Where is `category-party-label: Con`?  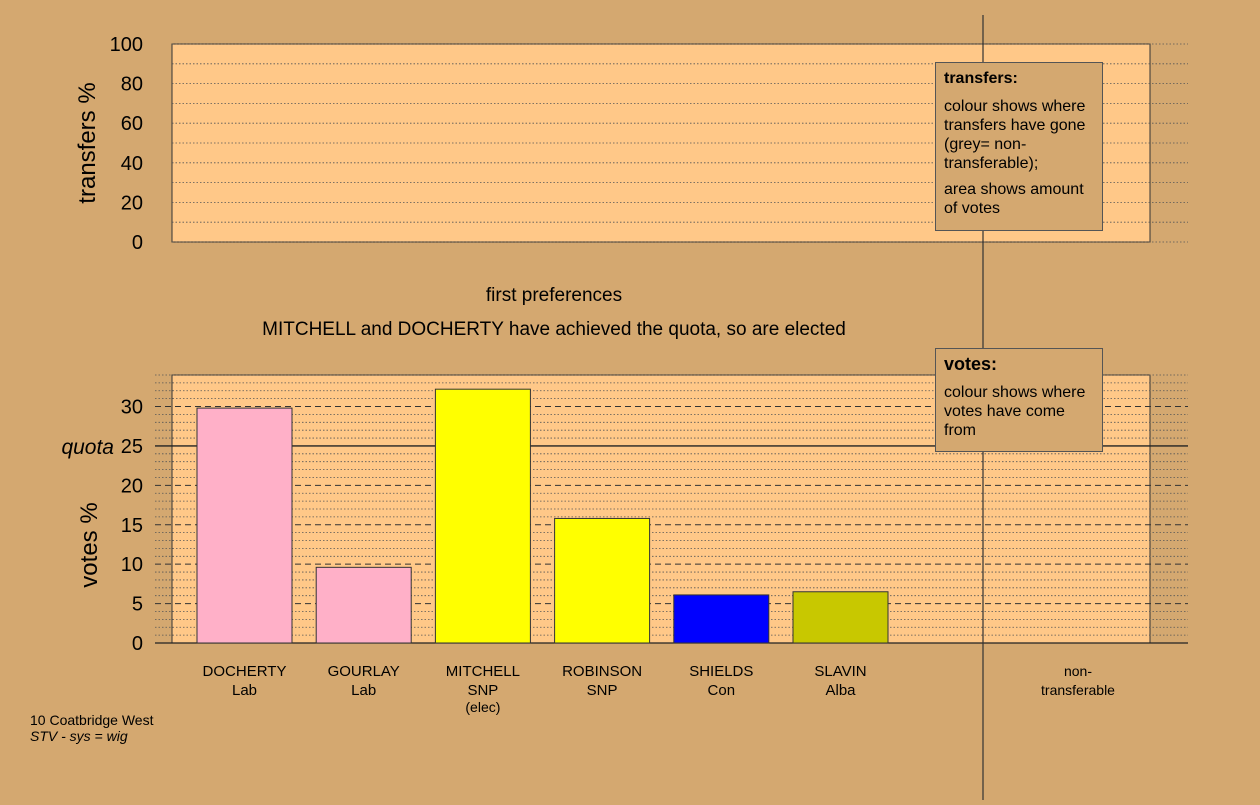
category-party-label: Con is located at coordinates (722, 690).